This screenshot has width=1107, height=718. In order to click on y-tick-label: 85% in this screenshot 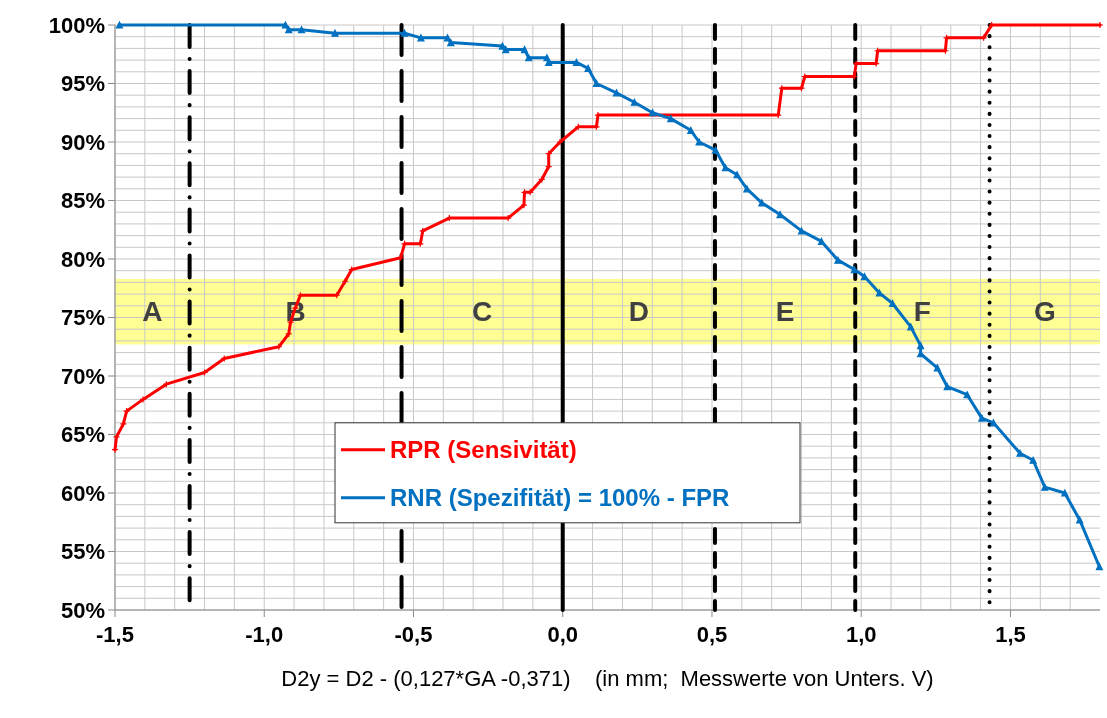, I will do `click(82, 201)`.